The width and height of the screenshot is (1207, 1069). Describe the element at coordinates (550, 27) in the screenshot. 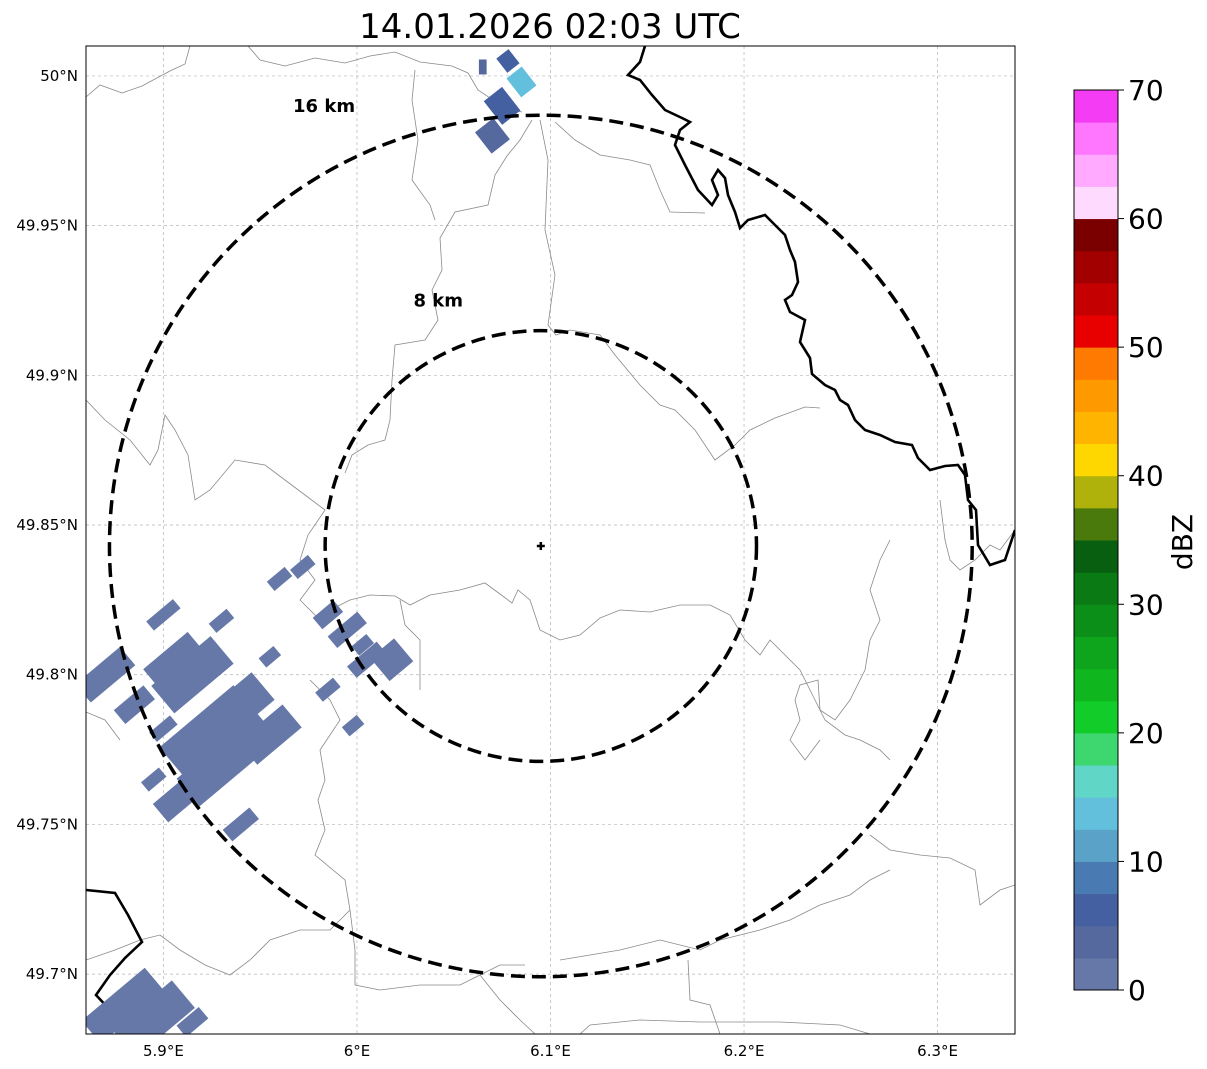

I see `map-title: 14.01.2026 02:03 UTC` at that location.